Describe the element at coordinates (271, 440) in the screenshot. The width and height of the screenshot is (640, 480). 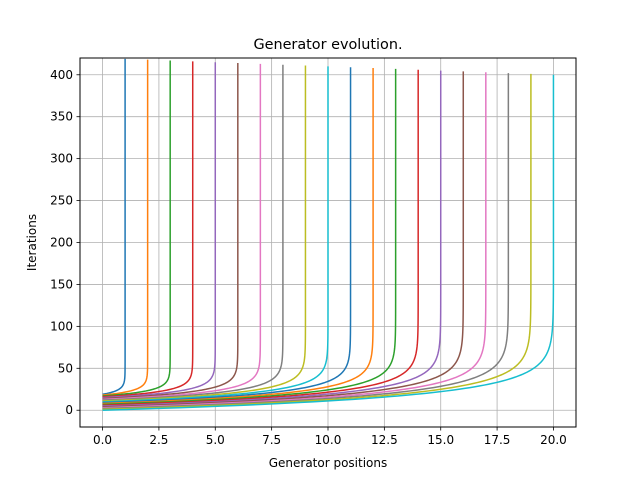
I see `x-tick-label: 7.5` at that location.